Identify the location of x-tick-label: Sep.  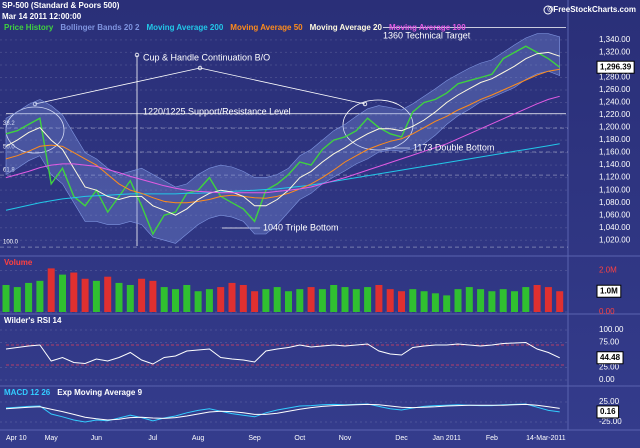
(254, 438).